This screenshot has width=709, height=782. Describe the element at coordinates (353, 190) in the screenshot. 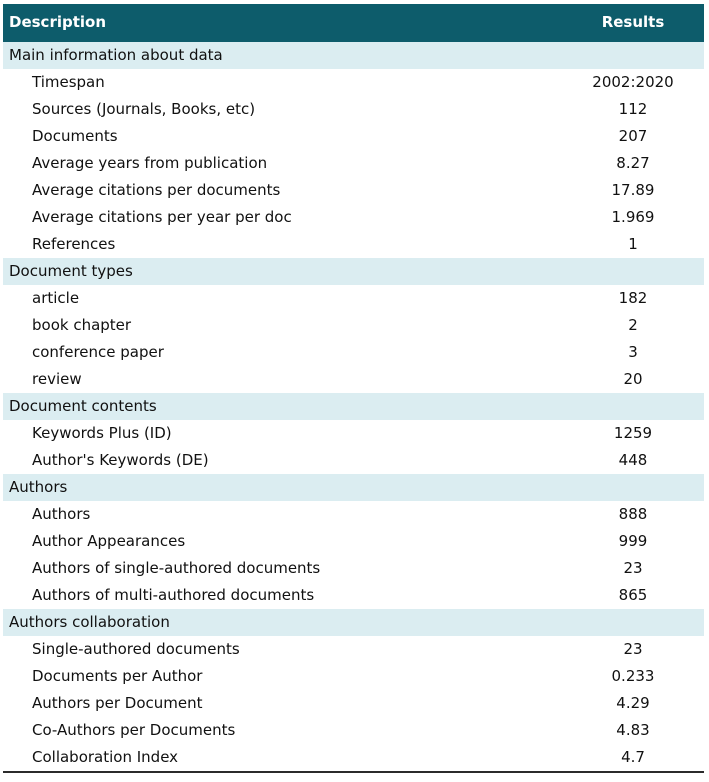

I see `table-row: Average citations per documents 17.89` at that location.